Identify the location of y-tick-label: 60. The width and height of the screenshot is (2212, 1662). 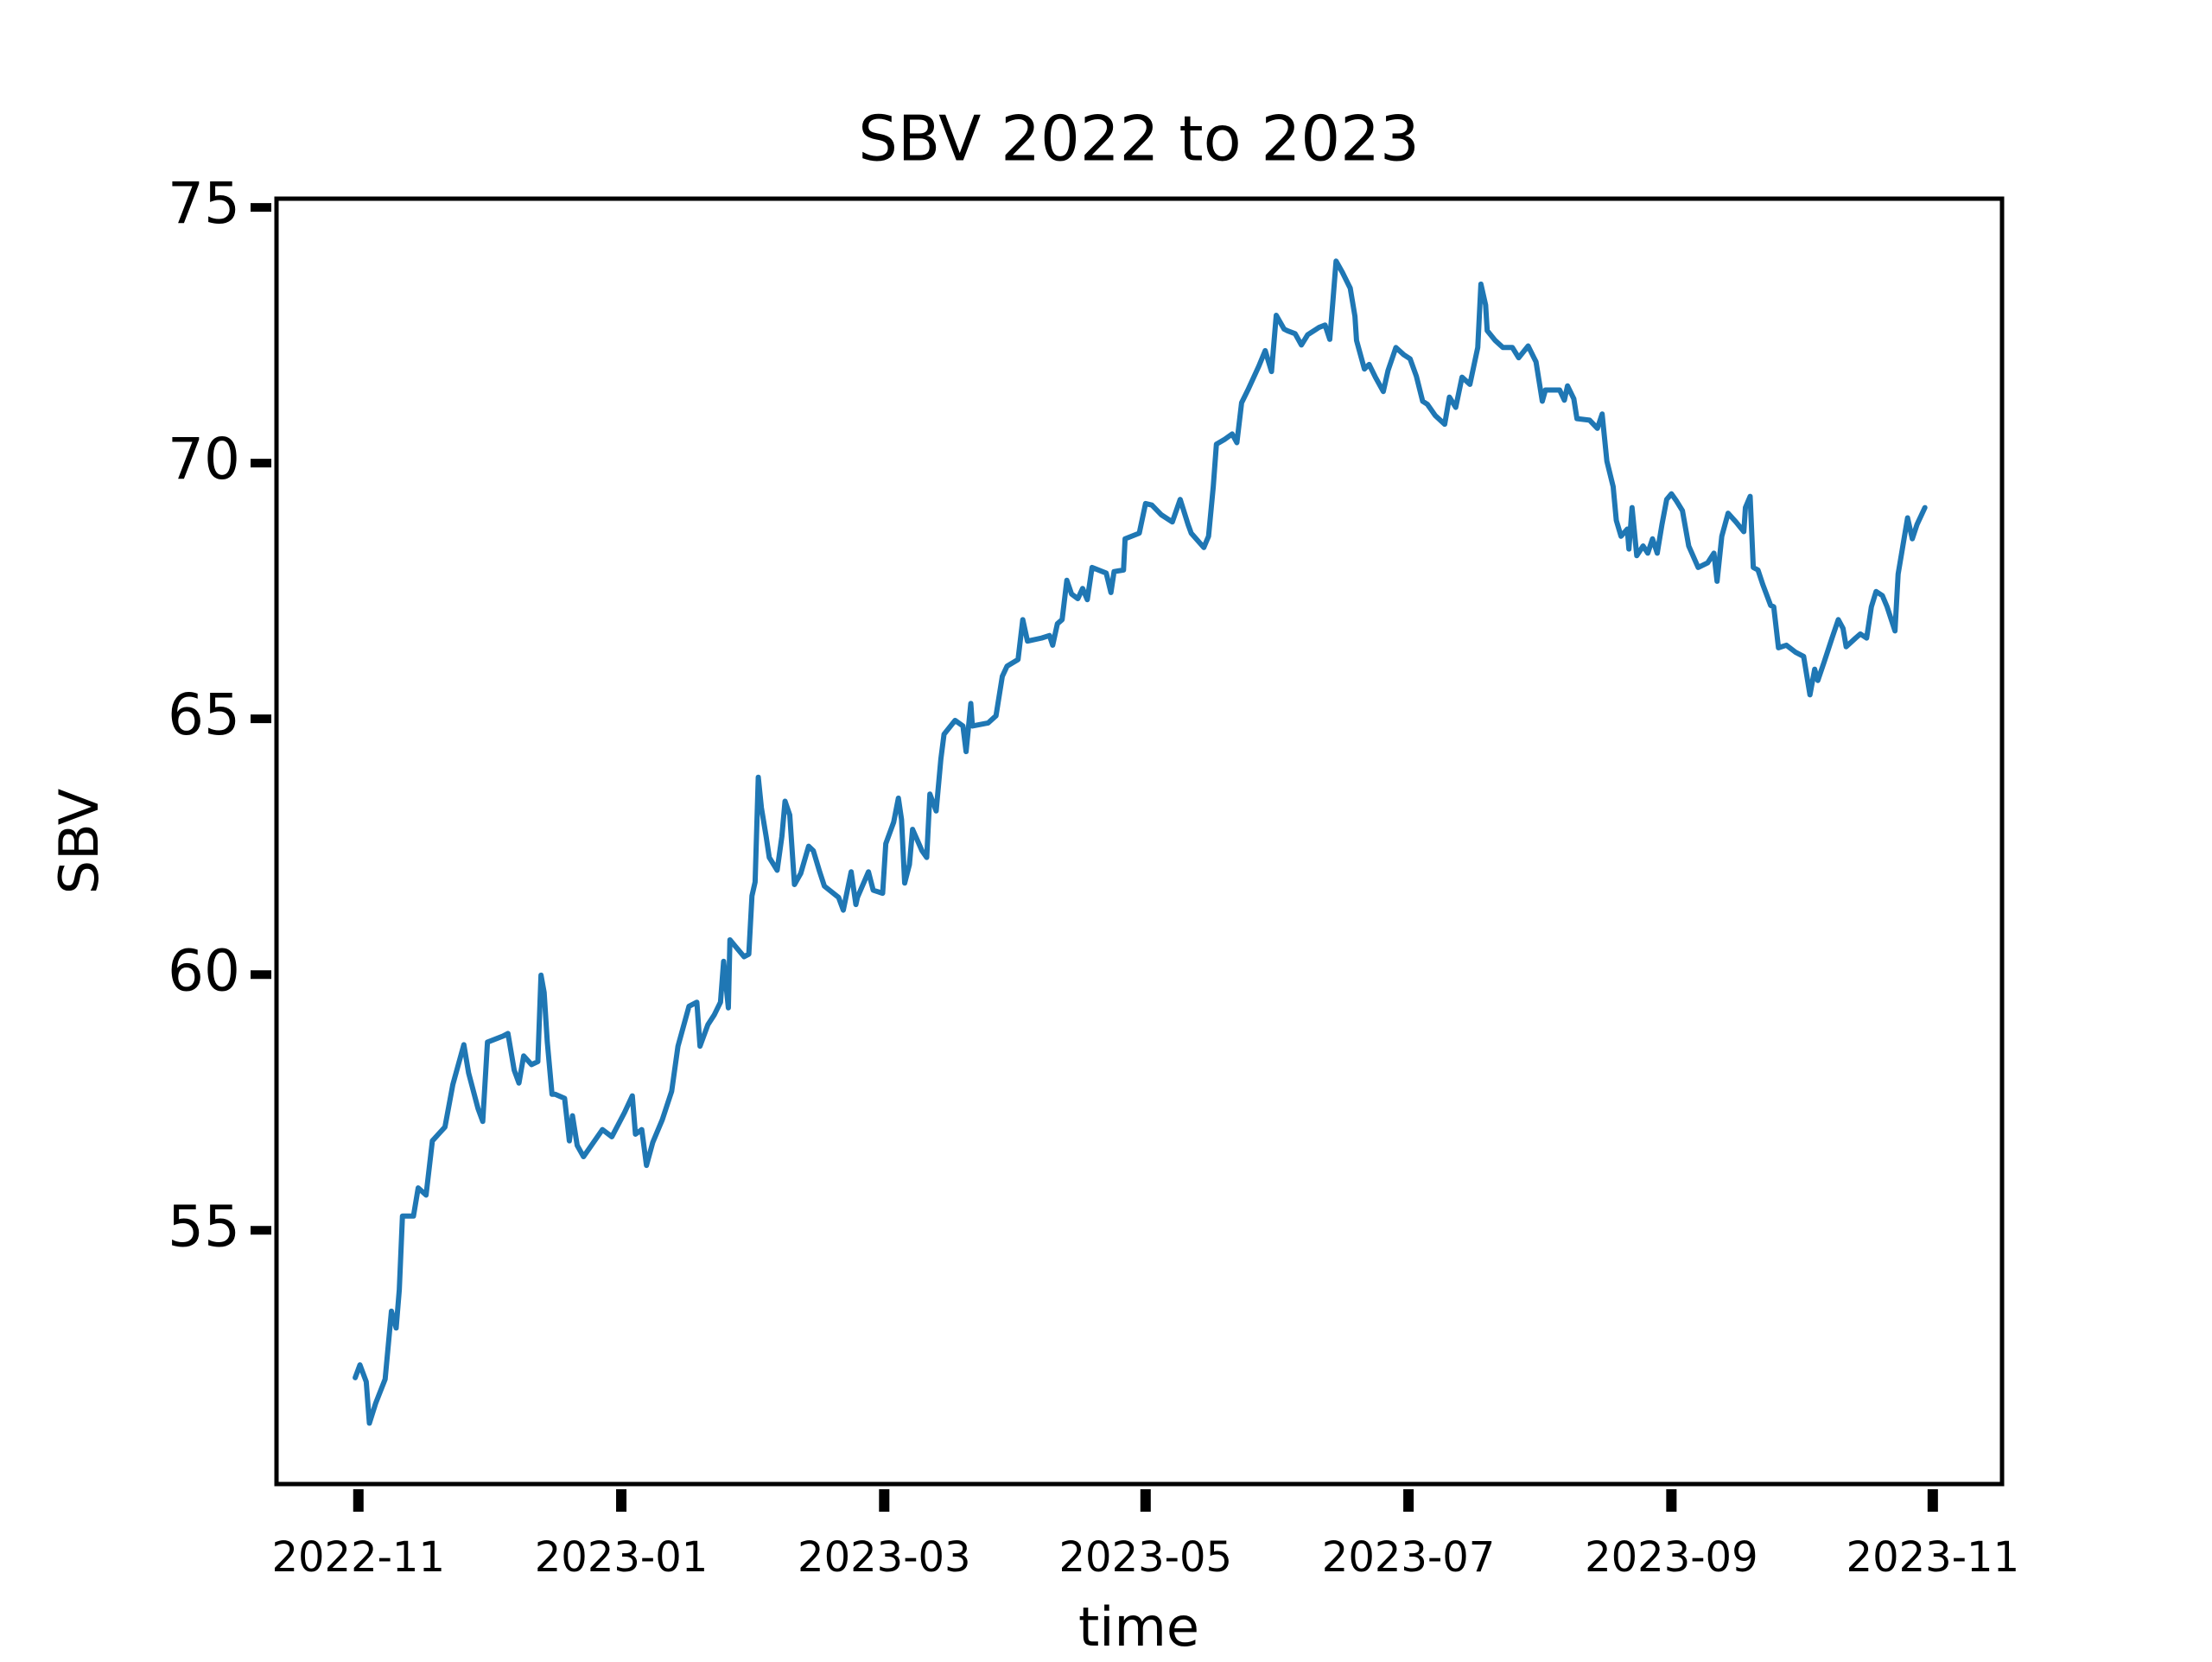
(204, 970).